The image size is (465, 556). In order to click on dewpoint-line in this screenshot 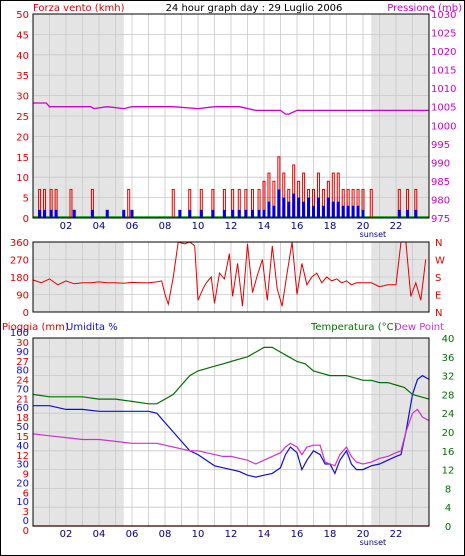, I will do `click(231, 437)`.